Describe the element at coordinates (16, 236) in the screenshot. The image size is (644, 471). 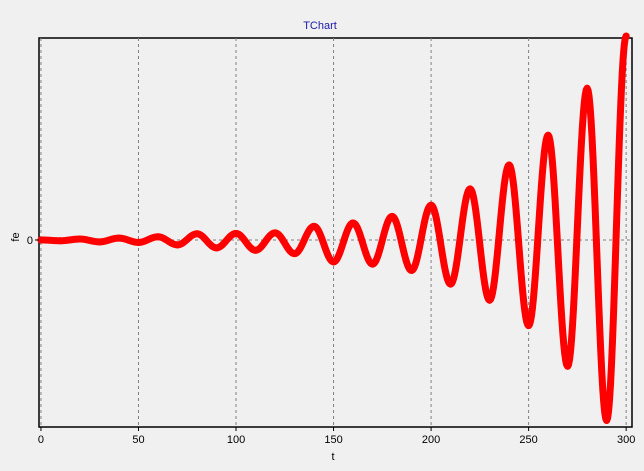
I see `y-axis-label: fe` at that location.